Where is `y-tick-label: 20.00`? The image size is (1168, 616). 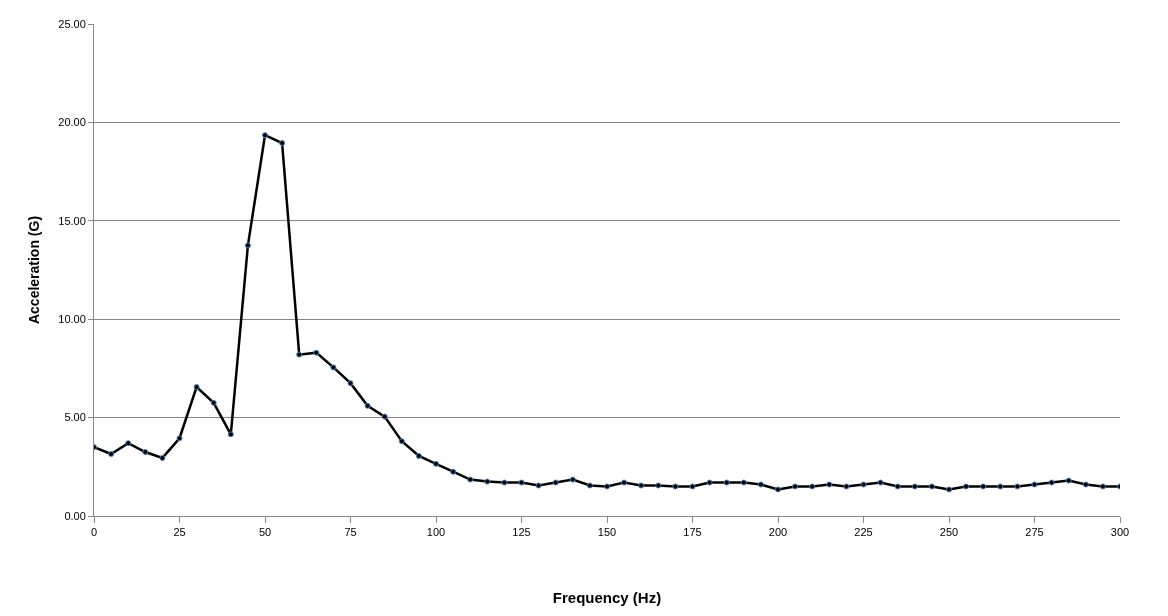 y-tick-label: 20.00 is located at coordinates (72, 122).